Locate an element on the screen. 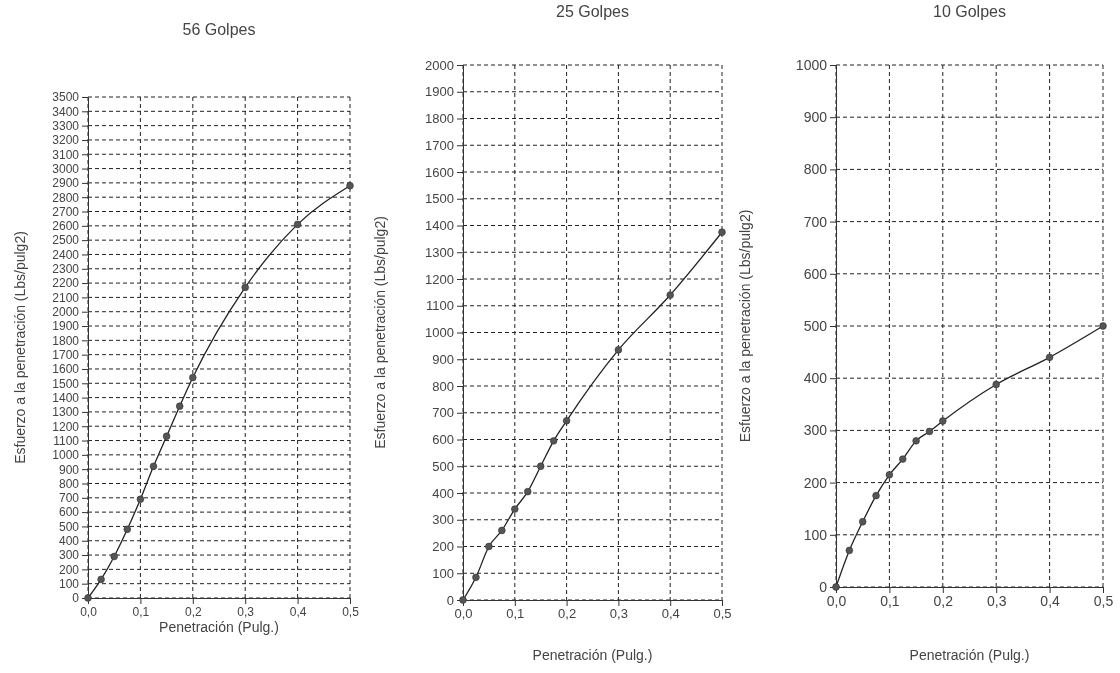  y-tick-label: 600 is located at coordinates (815, 273).